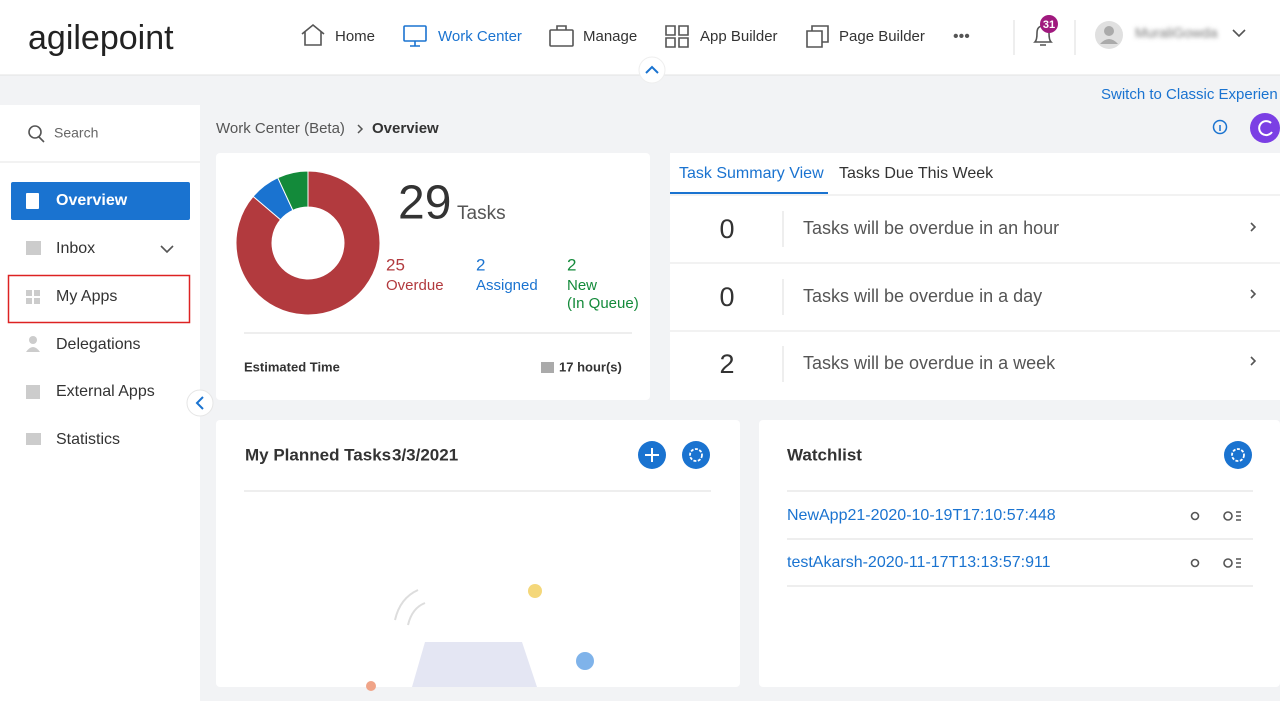  What do you see at coordinates (507, 285) in the screenshot?
I see `assigned-label: Assigned` at bounding box center [507, 285].